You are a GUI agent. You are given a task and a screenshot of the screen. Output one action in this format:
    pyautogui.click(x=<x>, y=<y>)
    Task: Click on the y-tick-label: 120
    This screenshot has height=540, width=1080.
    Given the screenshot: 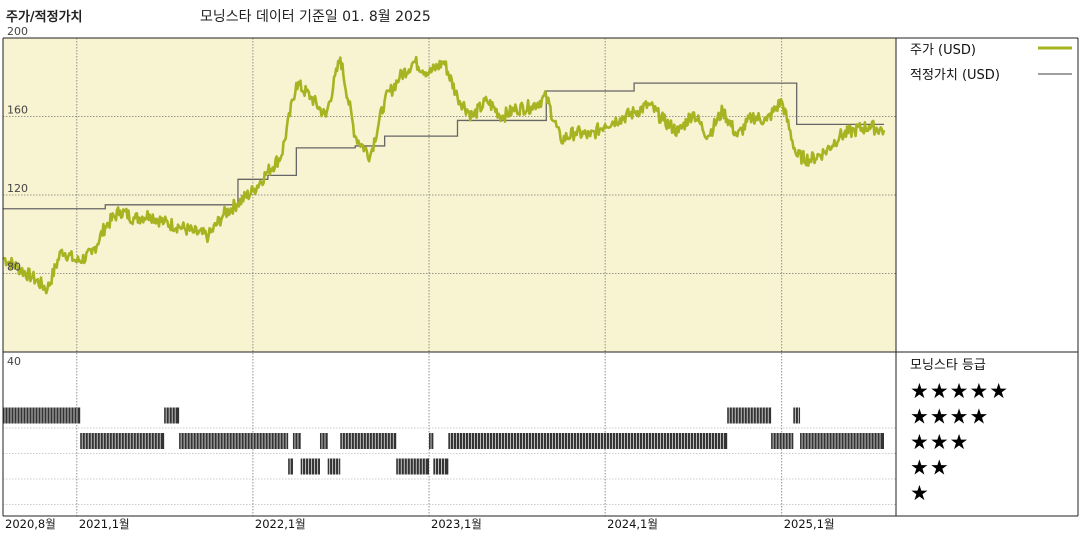 What is the action you would take?
    pyautogui.click(x=17, y=188)
    